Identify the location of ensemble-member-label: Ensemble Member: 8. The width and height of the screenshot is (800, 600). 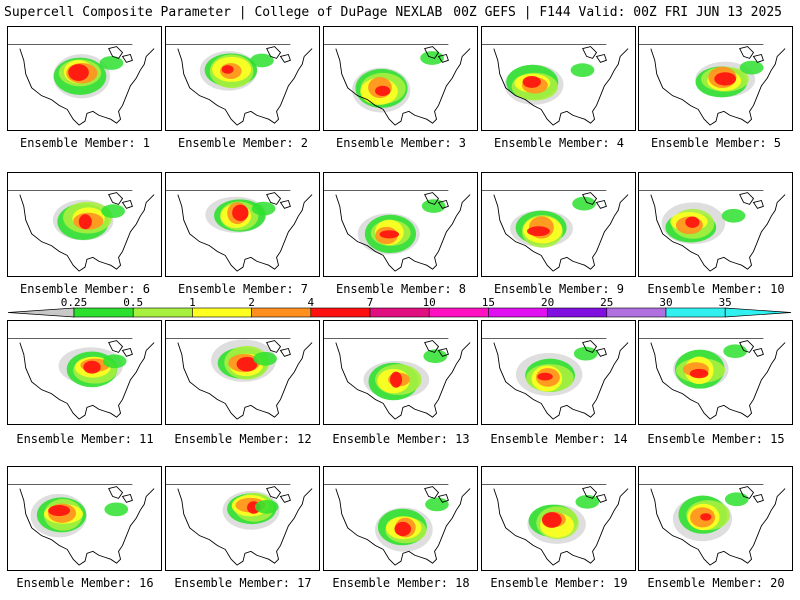
(401, 289).